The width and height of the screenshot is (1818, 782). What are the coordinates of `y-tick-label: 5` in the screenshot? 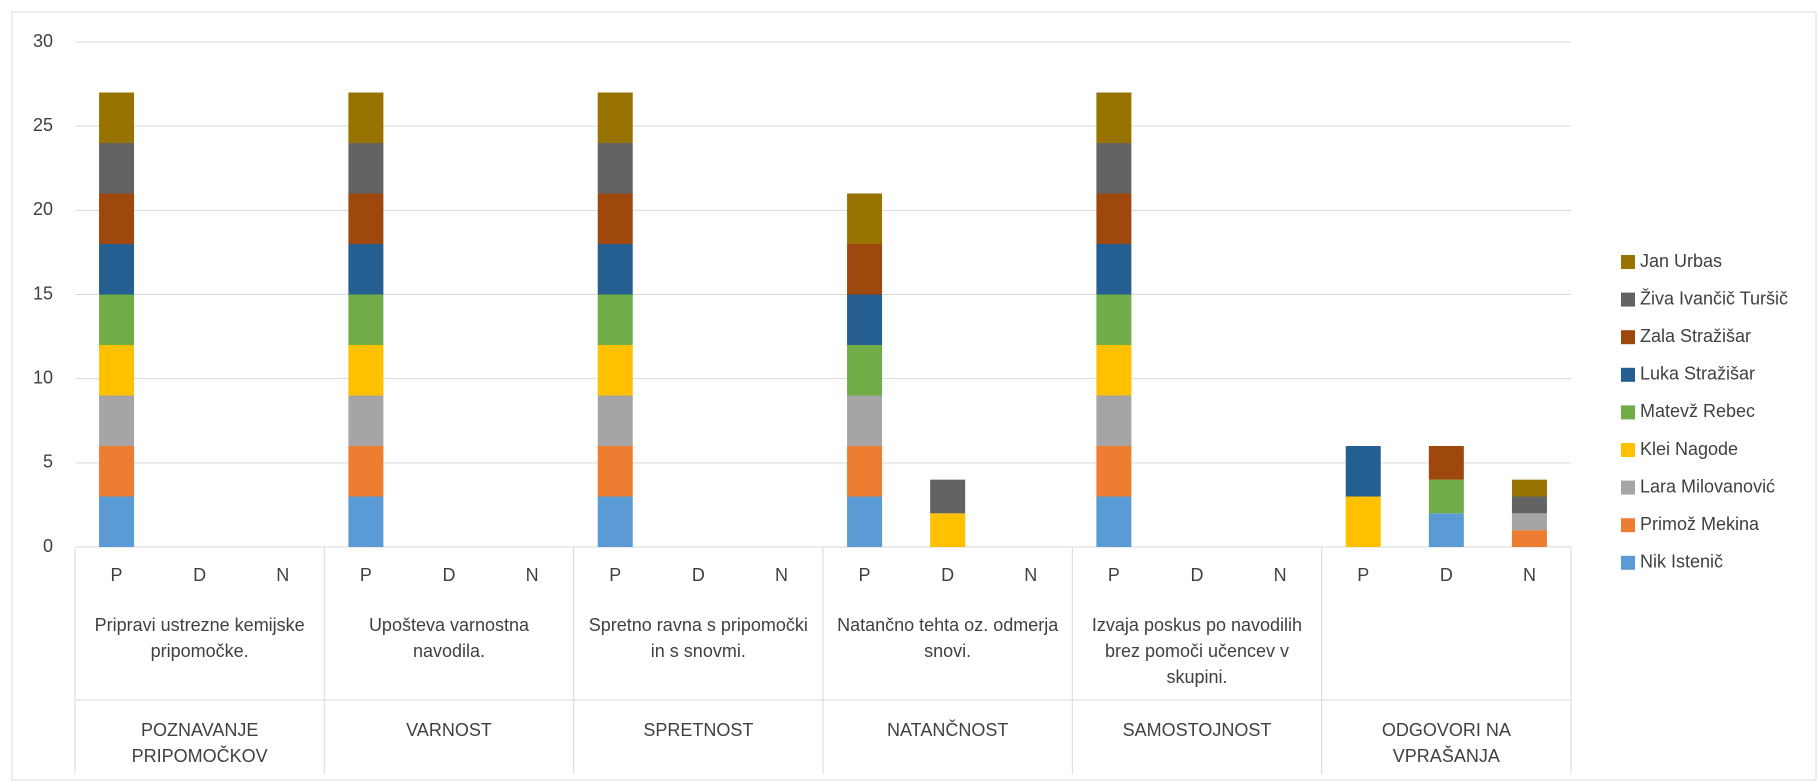 It's located at (48, 462).